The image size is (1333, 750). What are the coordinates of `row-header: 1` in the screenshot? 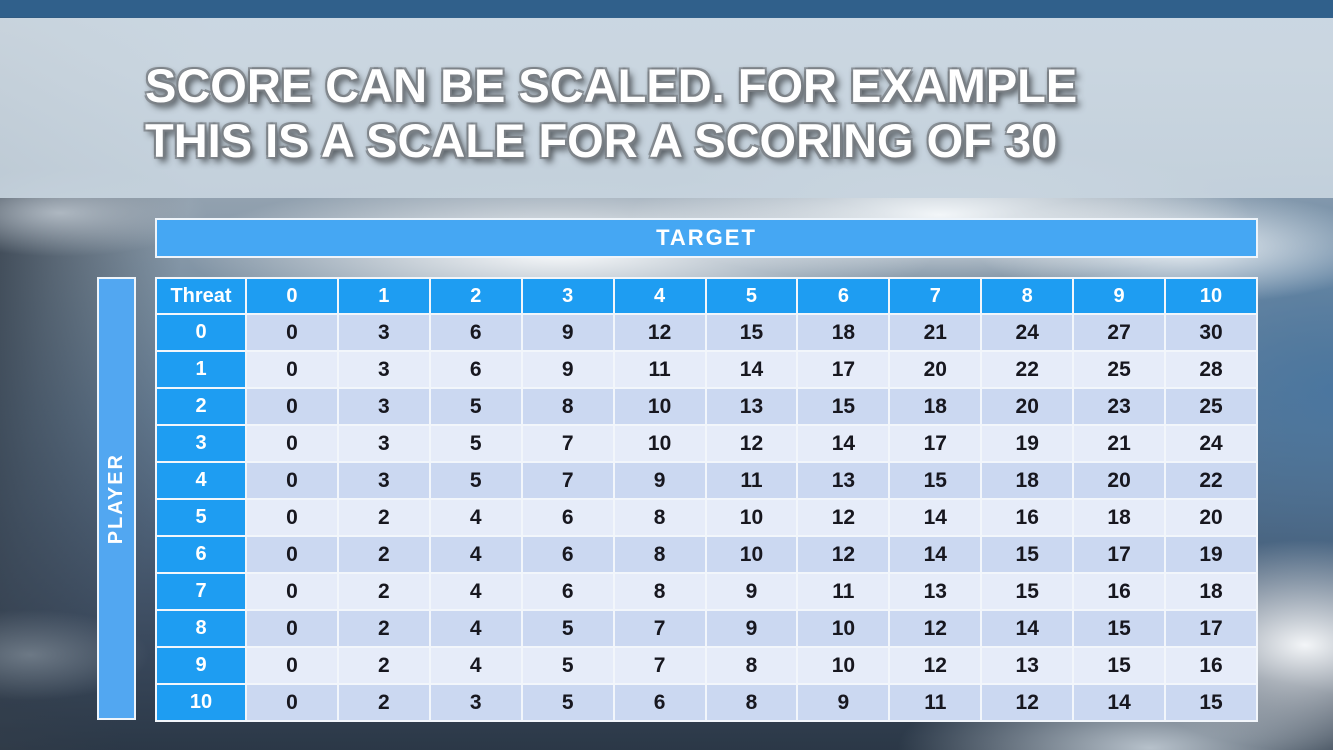 It's located at (201, 369).